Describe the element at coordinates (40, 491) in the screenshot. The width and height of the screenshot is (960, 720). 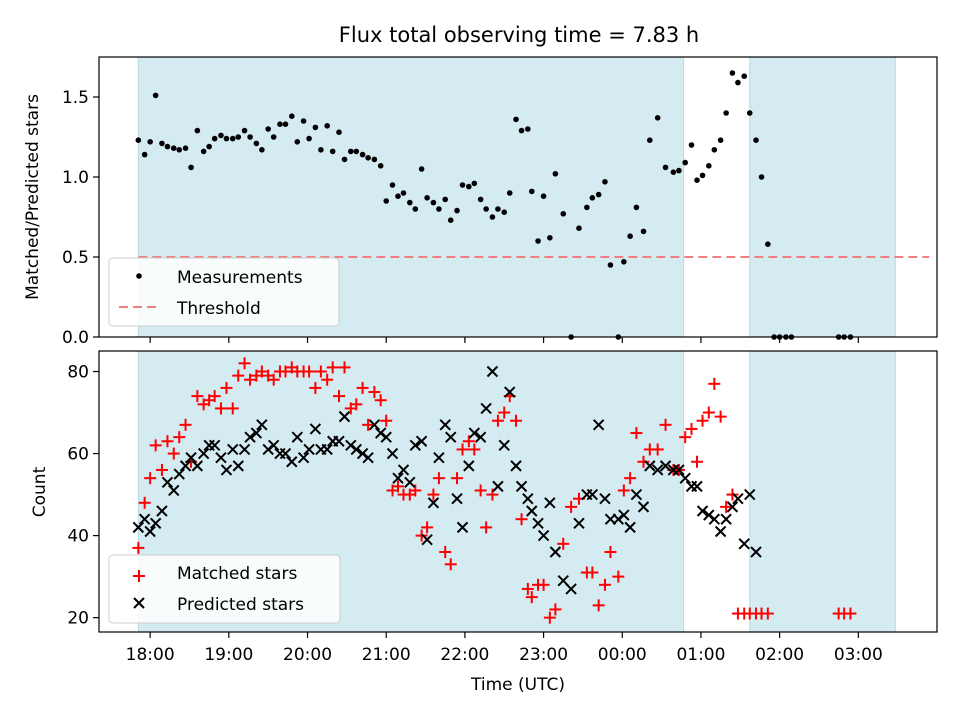
I see `count-ylabel: Count` at that location.